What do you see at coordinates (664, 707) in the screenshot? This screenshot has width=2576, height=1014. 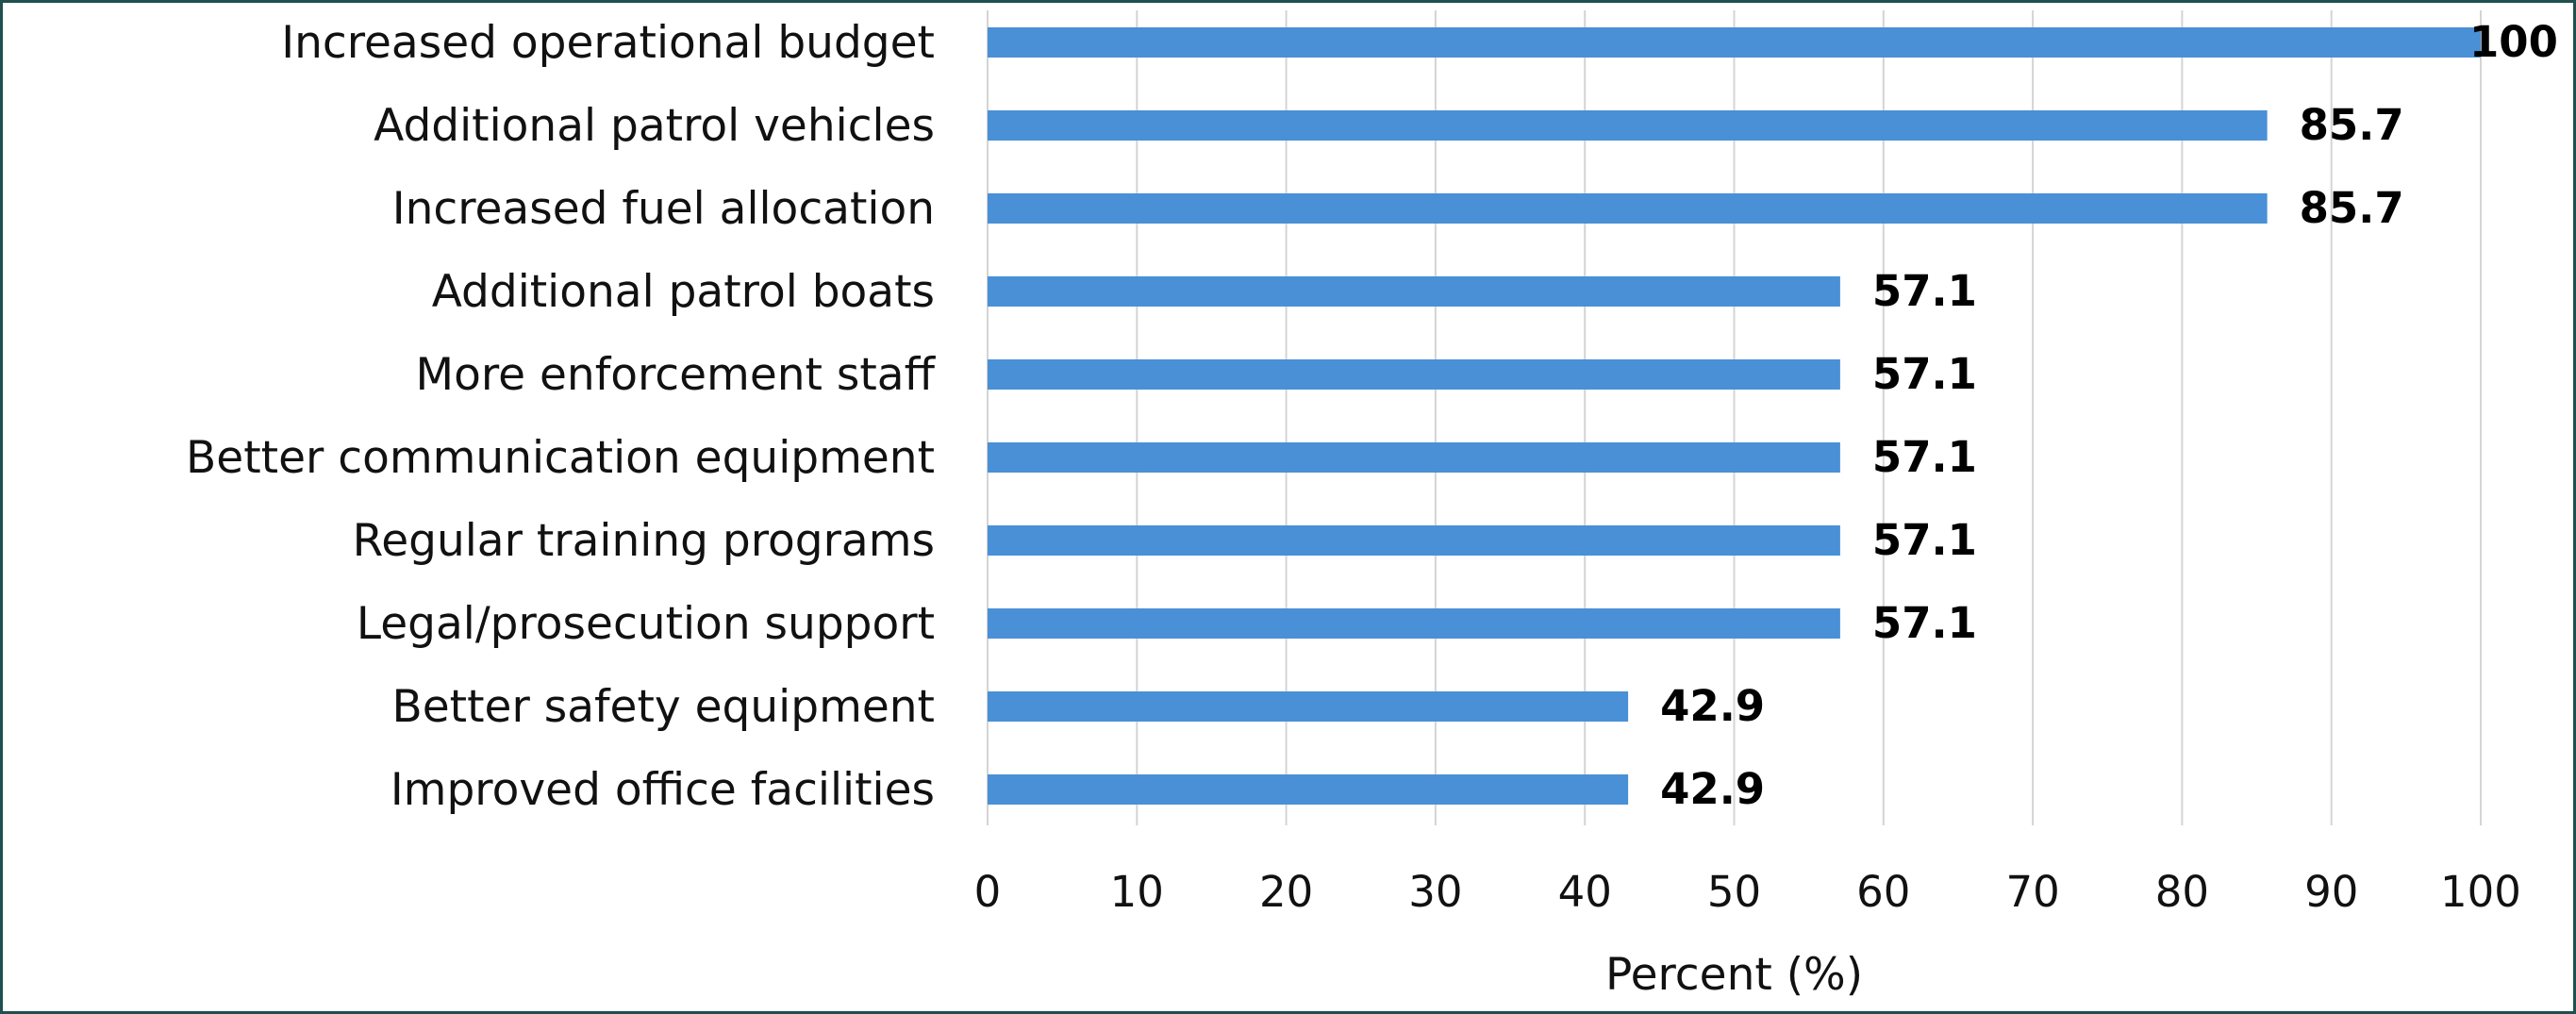 I see `category-label: Better safety equipment` at bounding box center [664, 707].